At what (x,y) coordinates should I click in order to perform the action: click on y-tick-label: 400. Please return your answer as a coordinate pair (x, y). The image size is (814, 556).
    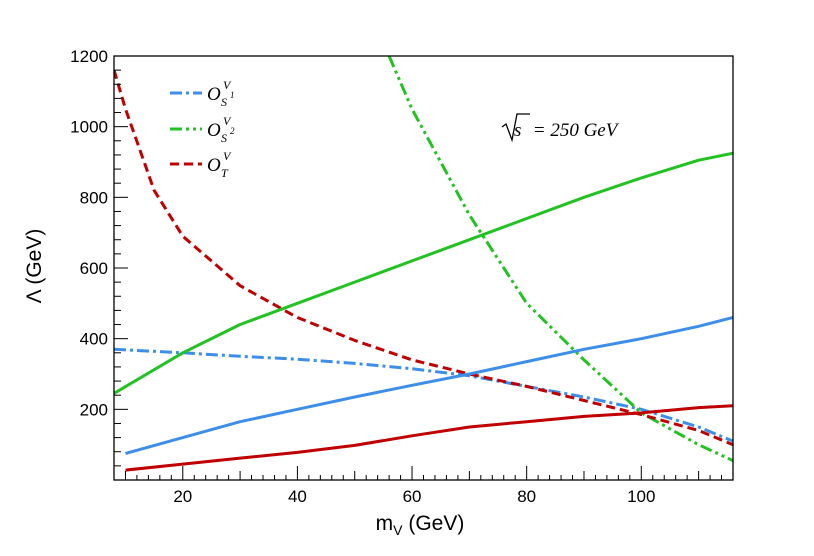
    Looking at the image, I should click on (94, 339).